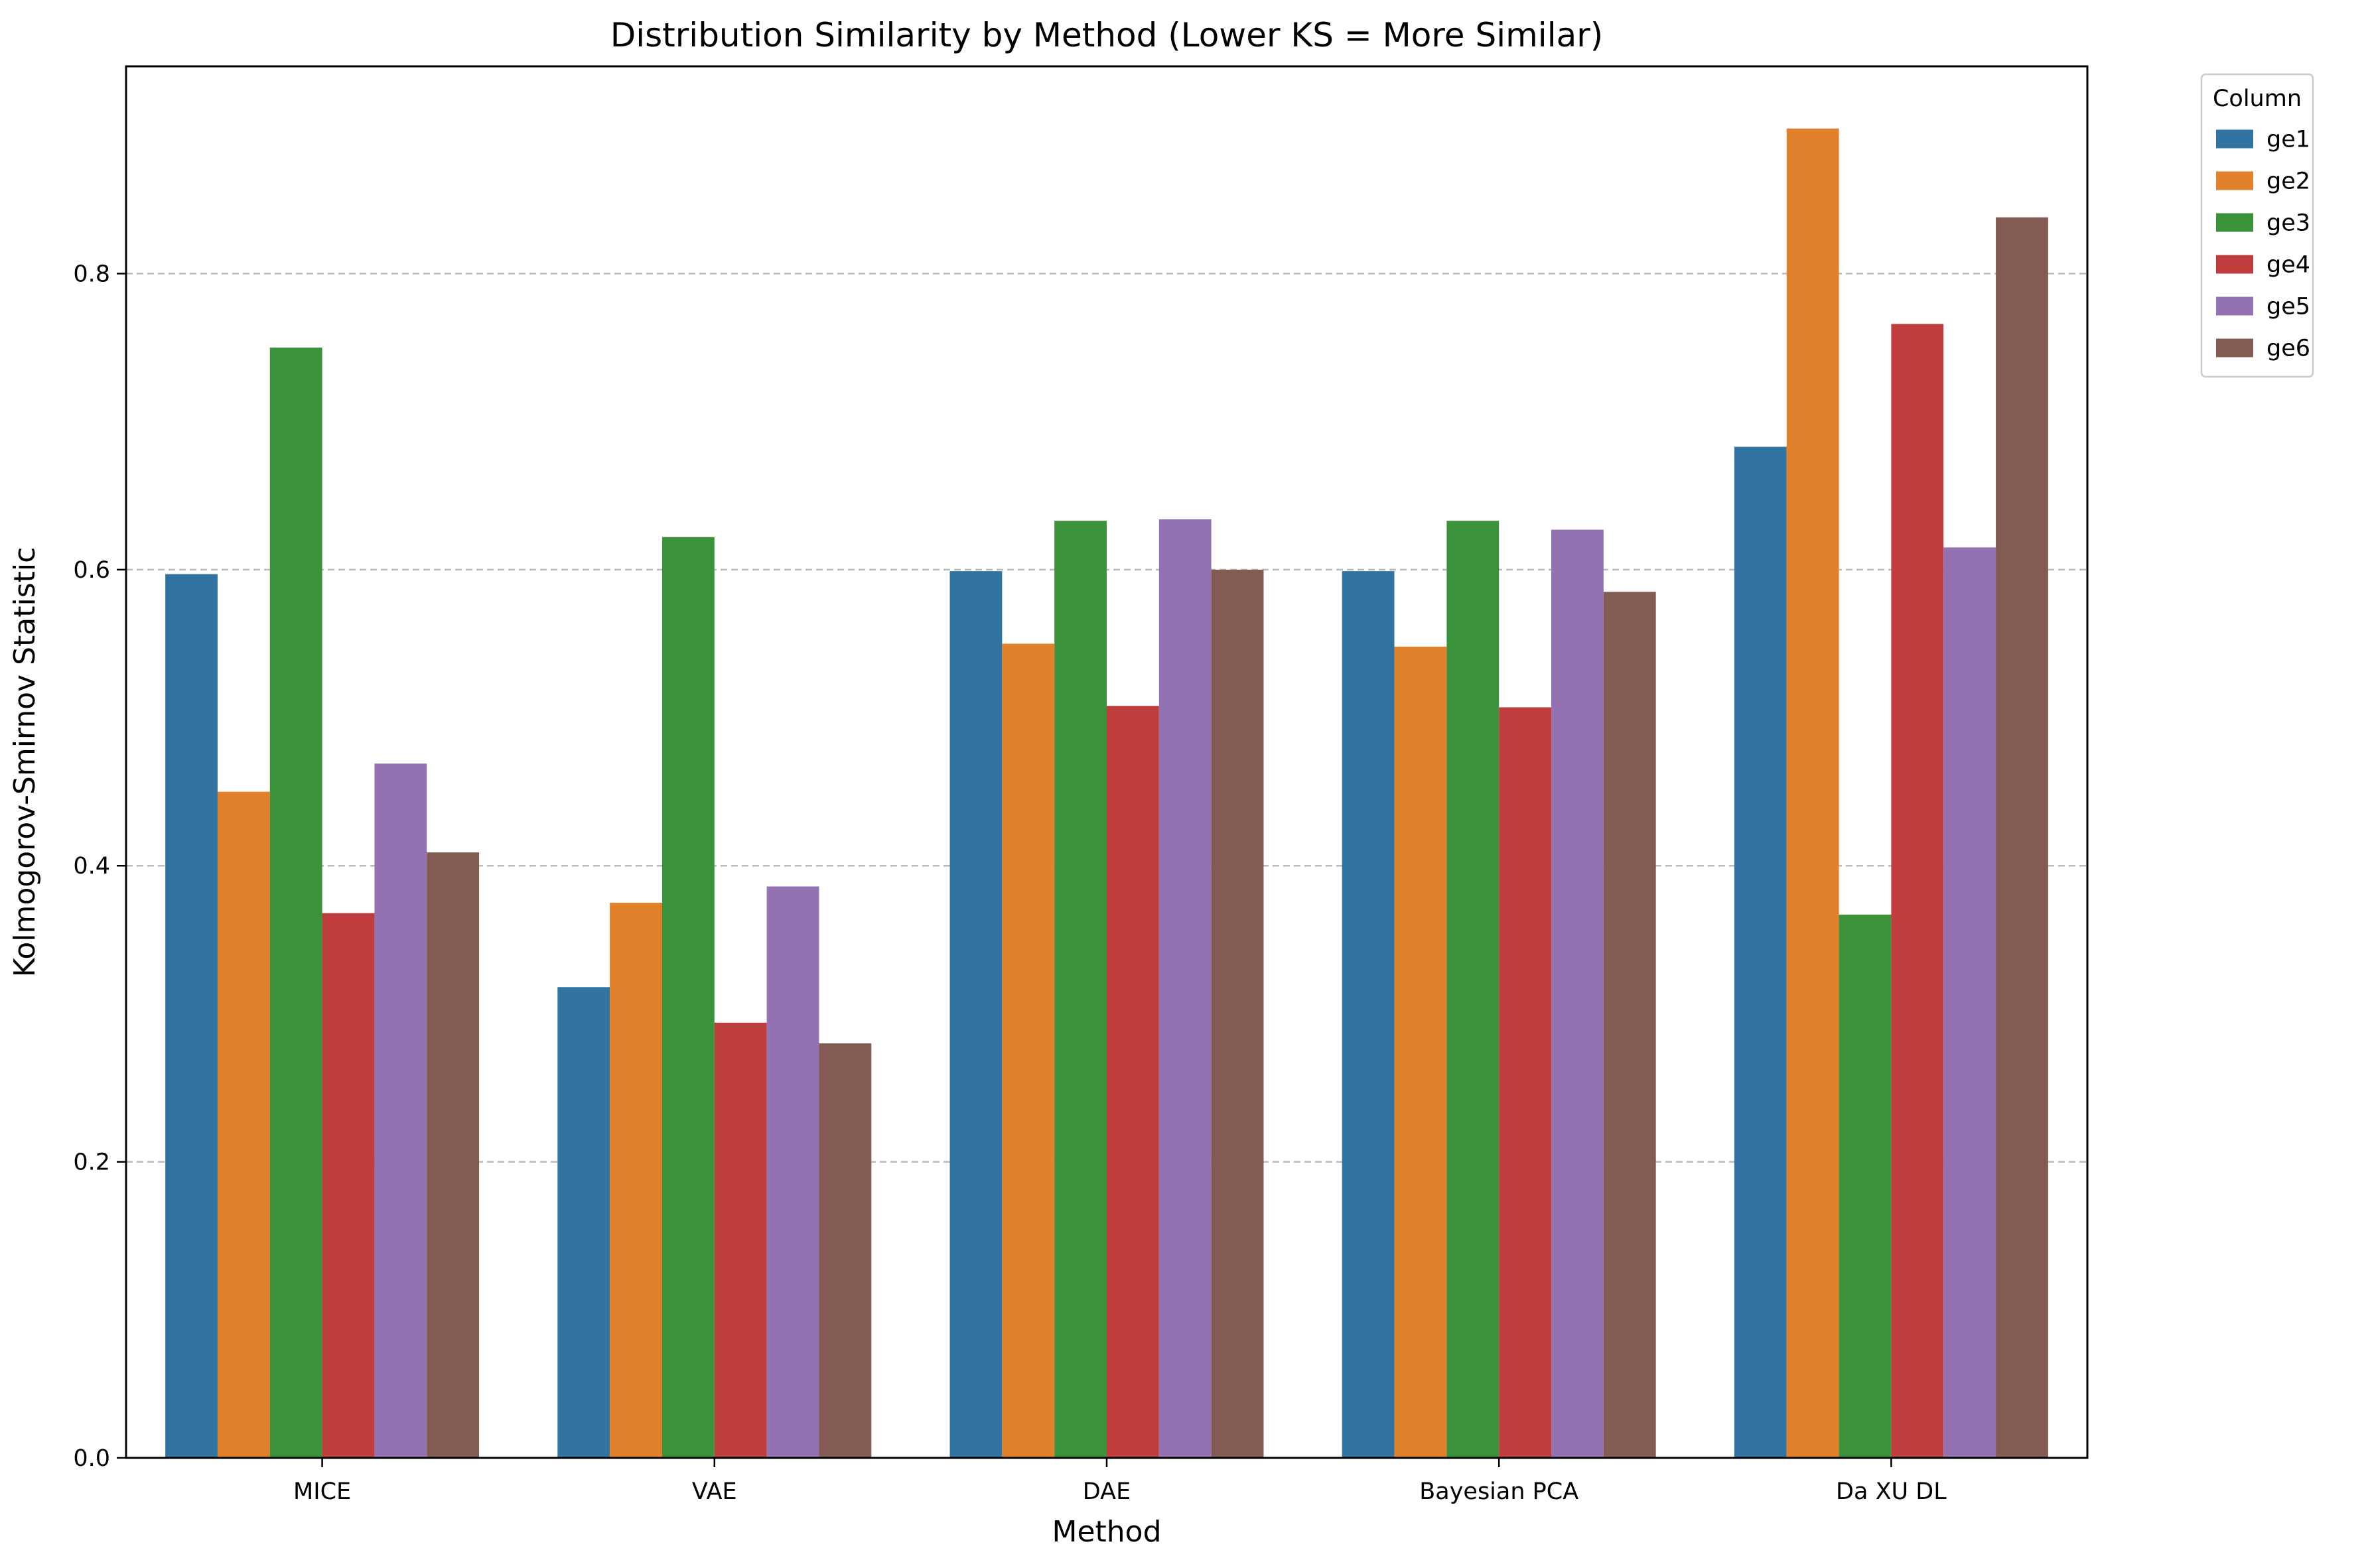 This screenshot has height=1568, width=2370. Describe the element at coordinates (2288, 140) in the screenshot. I see `legend-label-ge1: ge1` at that location.